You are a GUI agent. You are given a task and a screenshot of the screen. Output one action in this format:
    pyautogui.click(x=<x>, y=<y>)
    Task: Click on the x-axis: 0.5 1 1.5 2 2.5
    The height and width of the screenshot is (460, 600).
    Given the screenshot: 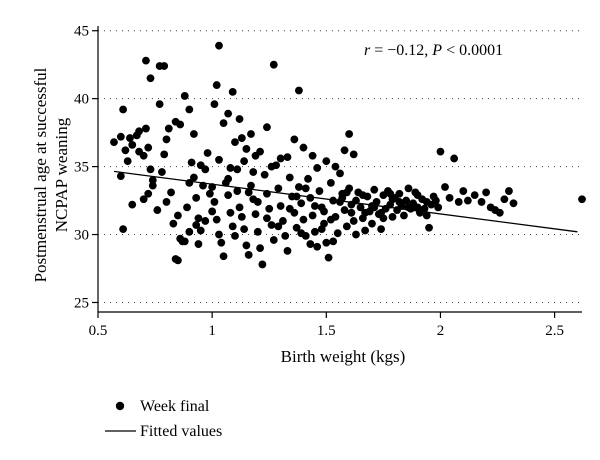 What is the action you would take?
    pyautogui.click(x=326, y=325)
    